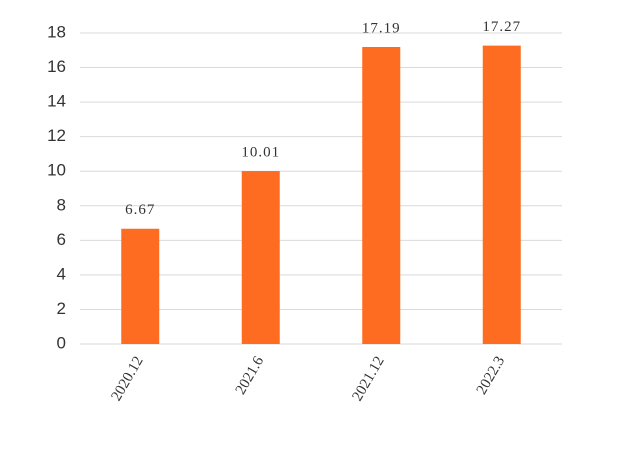 The height and width of the screenshot is (449, 640). I want to click on y-tick-label: 16, so click(56, 66).